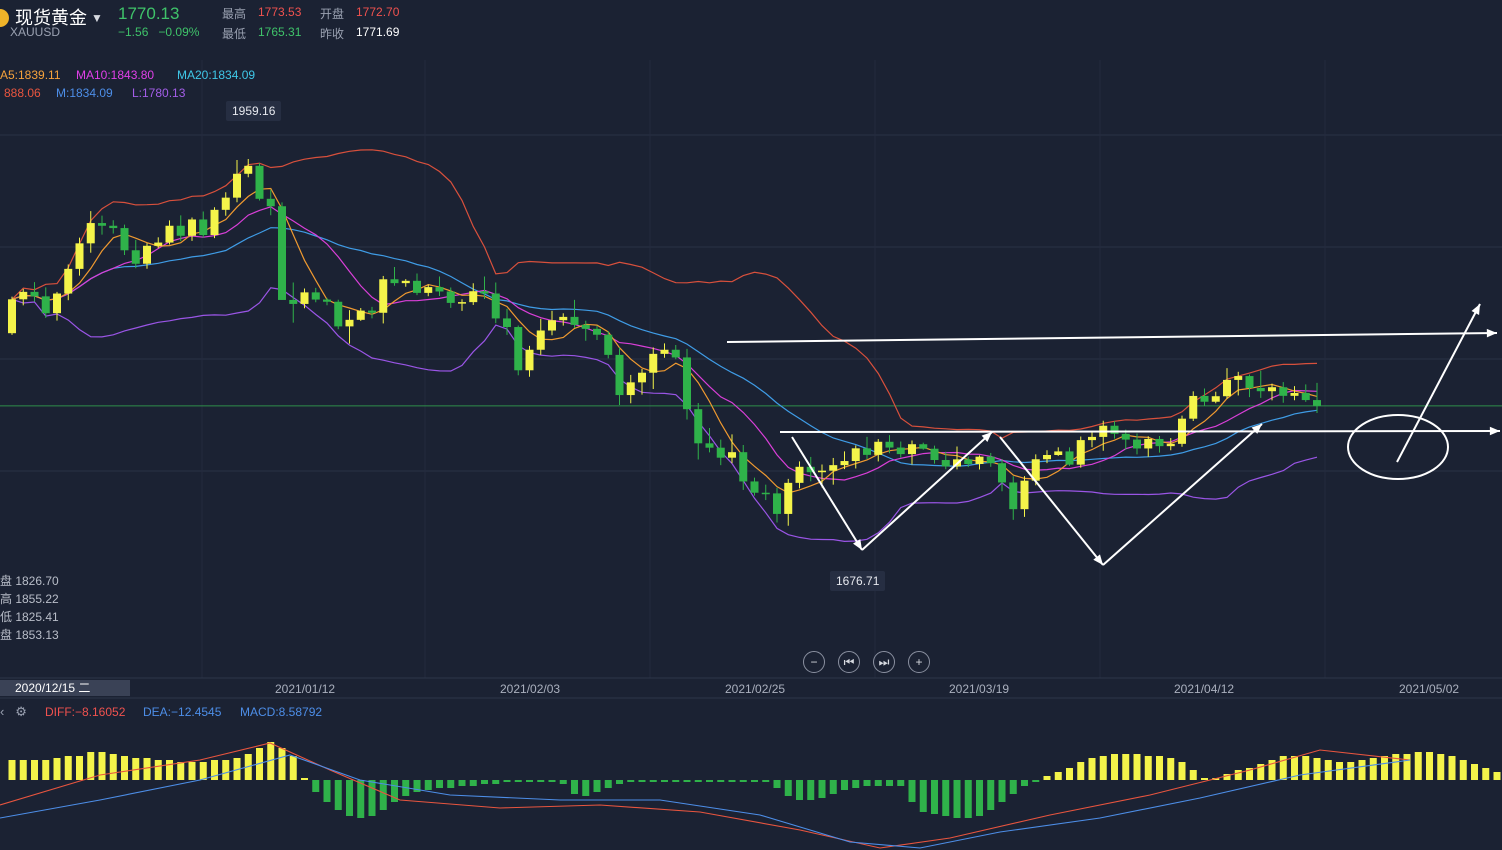  What do you see at coordinates (814, 662) in the screenshot?
I see `zoom-out-button: −` at bounding box center [814, 662].